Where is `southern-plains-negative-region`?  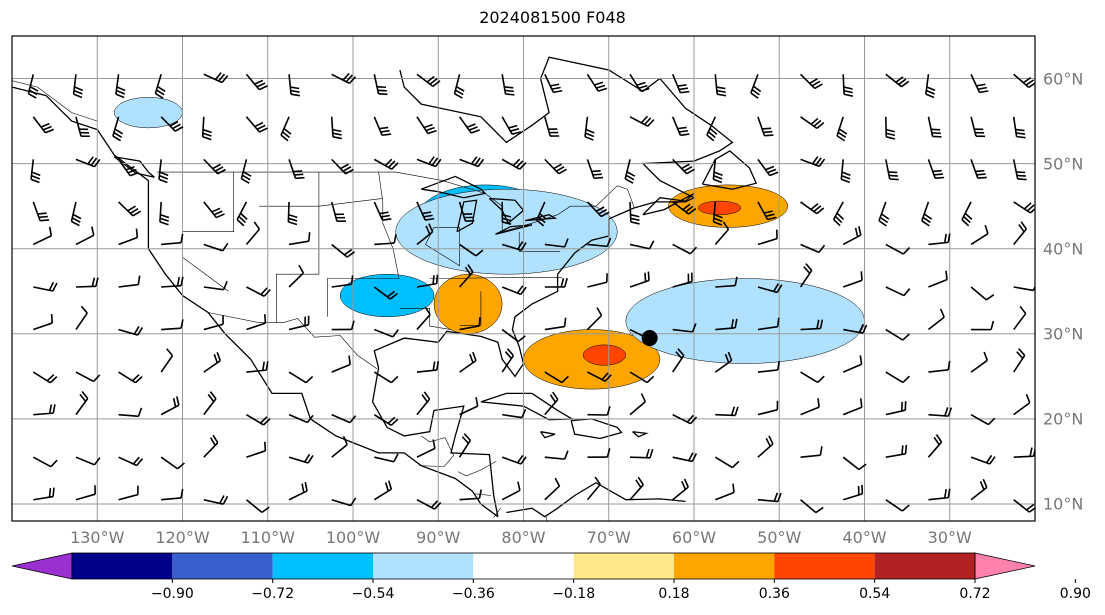
southern-plains-negative-region is located at coordinates (387, 295).